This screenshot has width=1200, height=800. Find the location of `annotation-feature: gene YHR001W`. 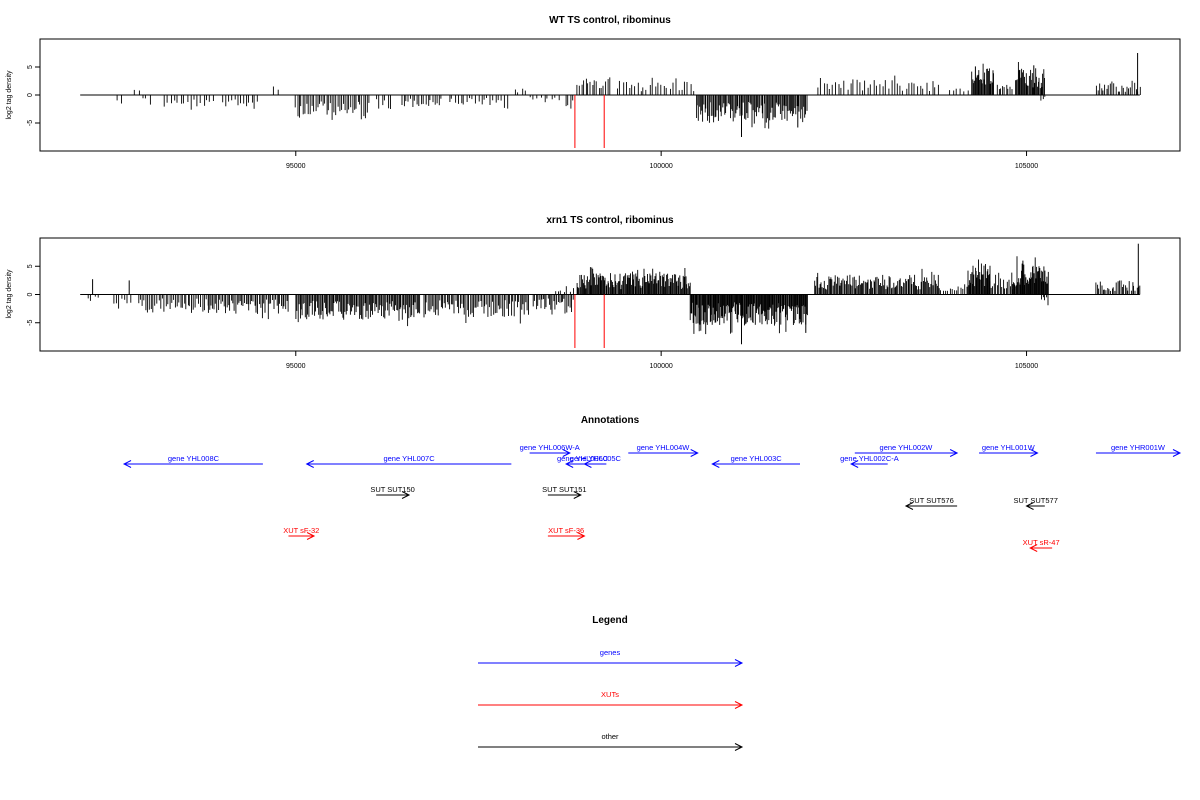

annotation-feature: gene YHR001W is located at coordinates (1138, 450).